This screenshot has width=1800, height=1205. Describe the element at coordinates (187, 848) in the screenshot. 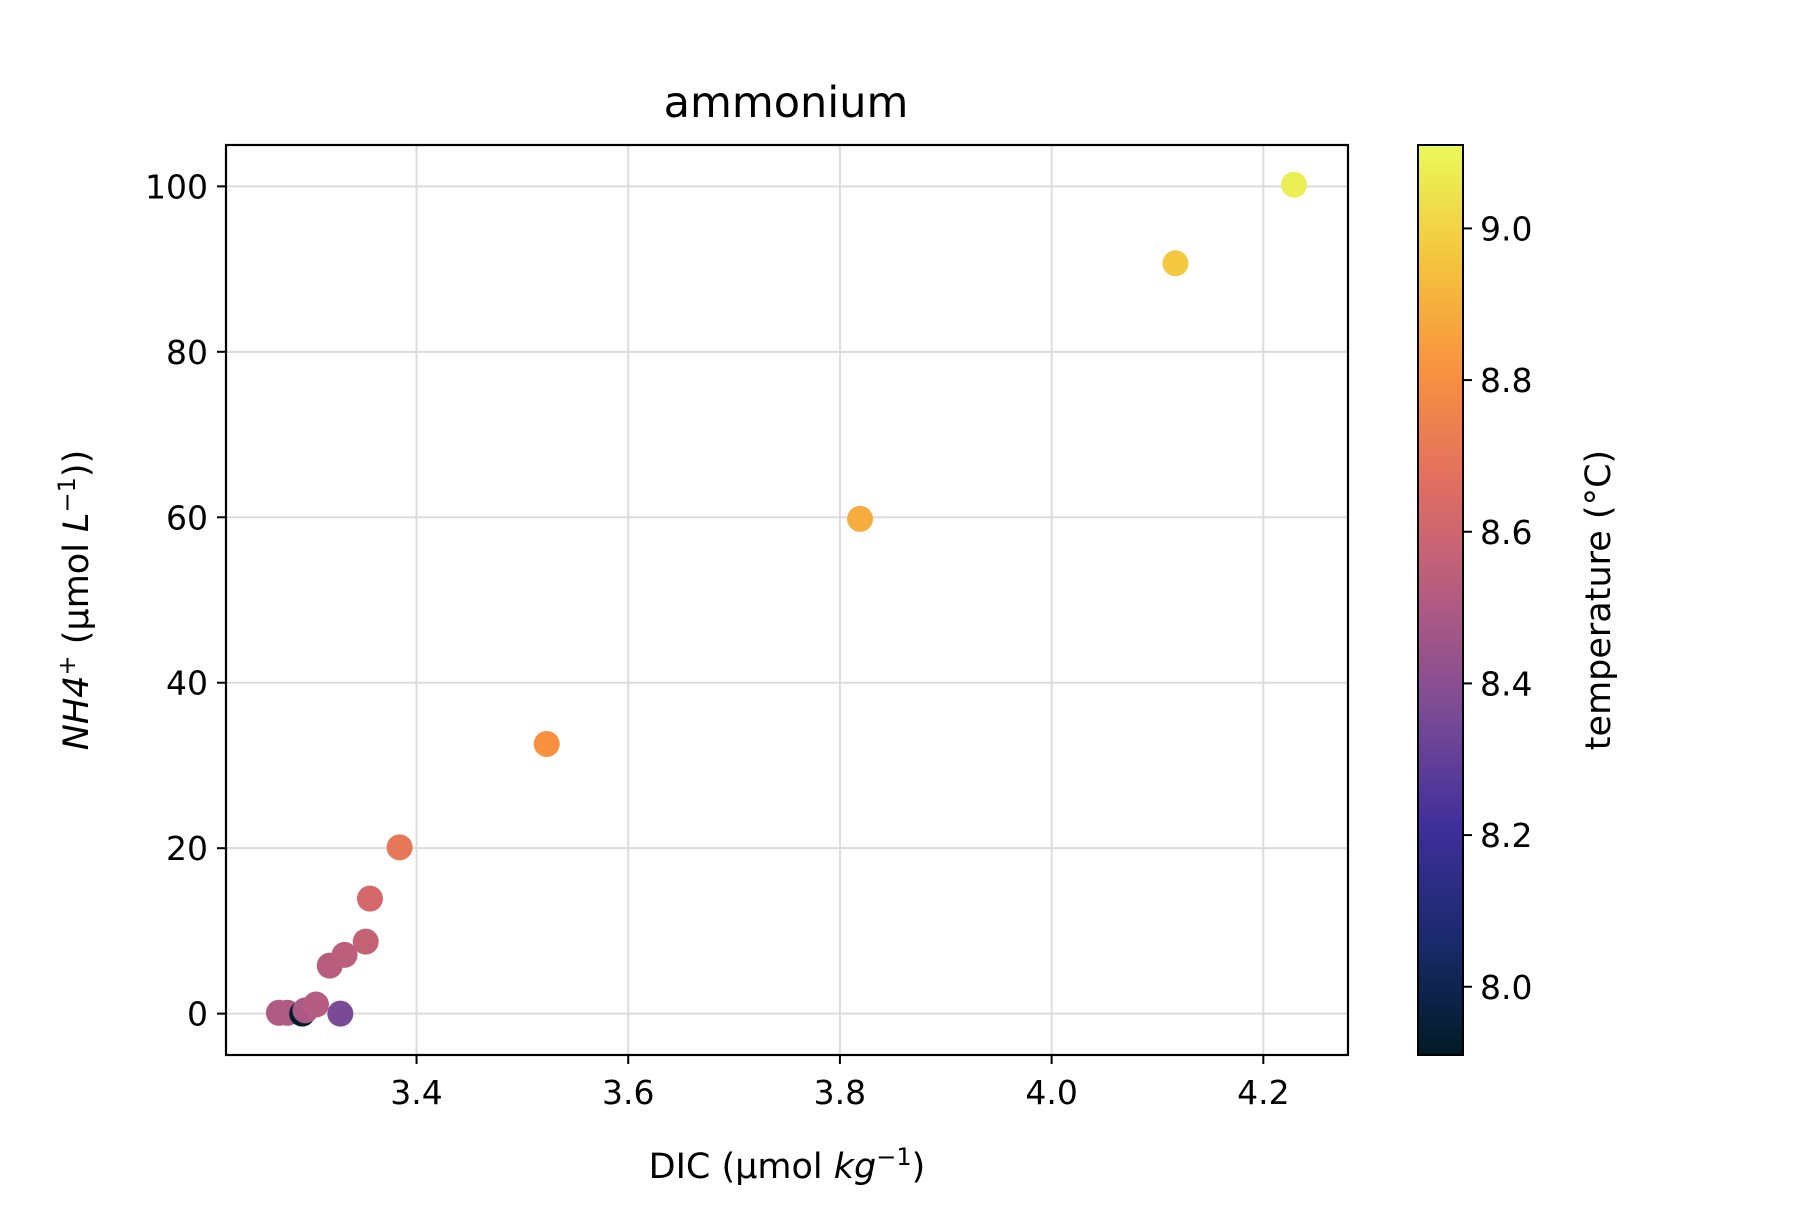

I see `y-tick-label: 20` at that location.